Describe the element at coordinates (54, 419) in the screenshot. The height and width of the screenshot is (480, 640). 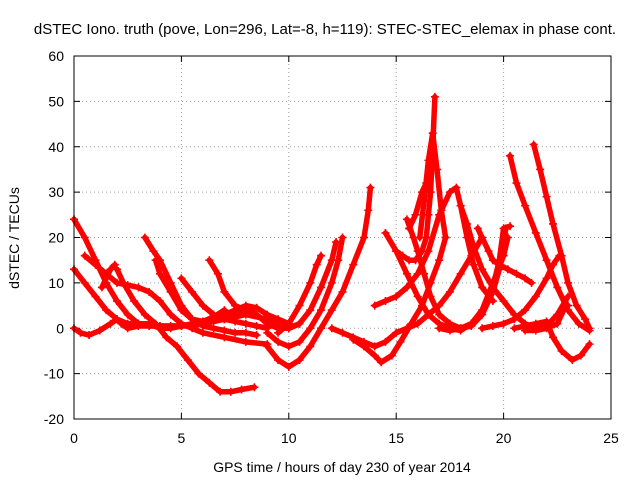
I see `y-tick-label: -20` at that location.